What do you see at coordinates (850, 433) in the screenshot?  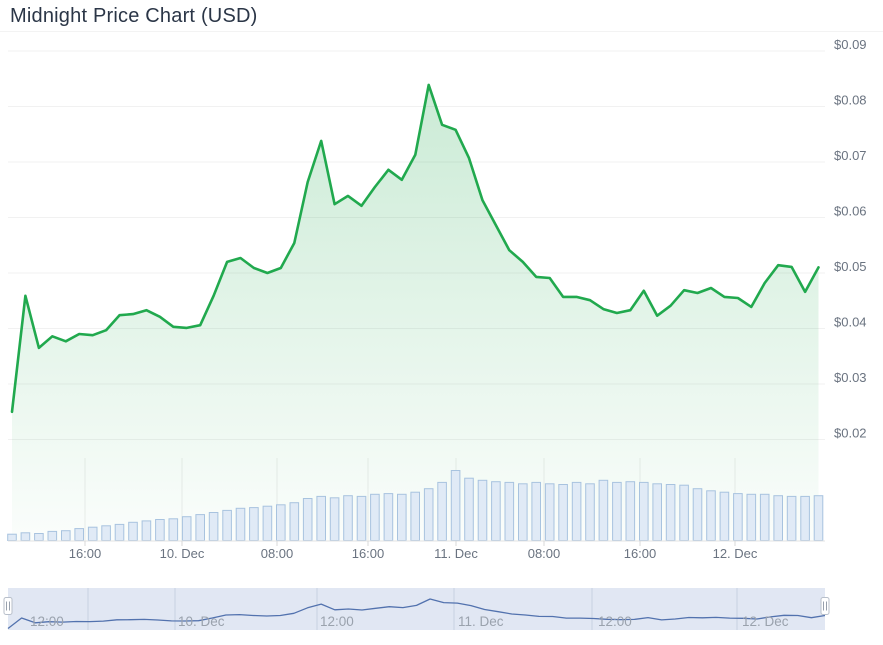 I see `y-axis-label: $0.02` at bounding box center [850, 433].